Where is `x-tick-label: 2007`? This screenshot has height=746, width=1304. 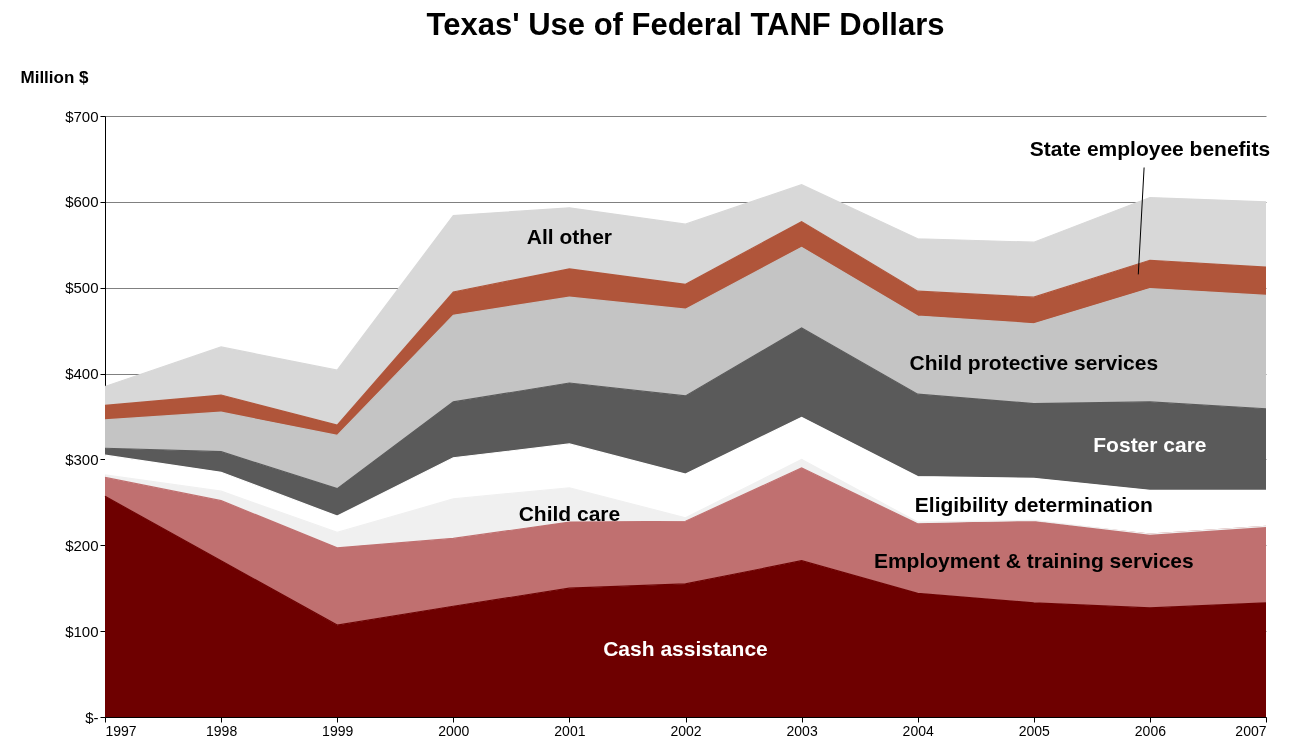 x-tick-label: 2007 is located at coordinates (1251, 730).